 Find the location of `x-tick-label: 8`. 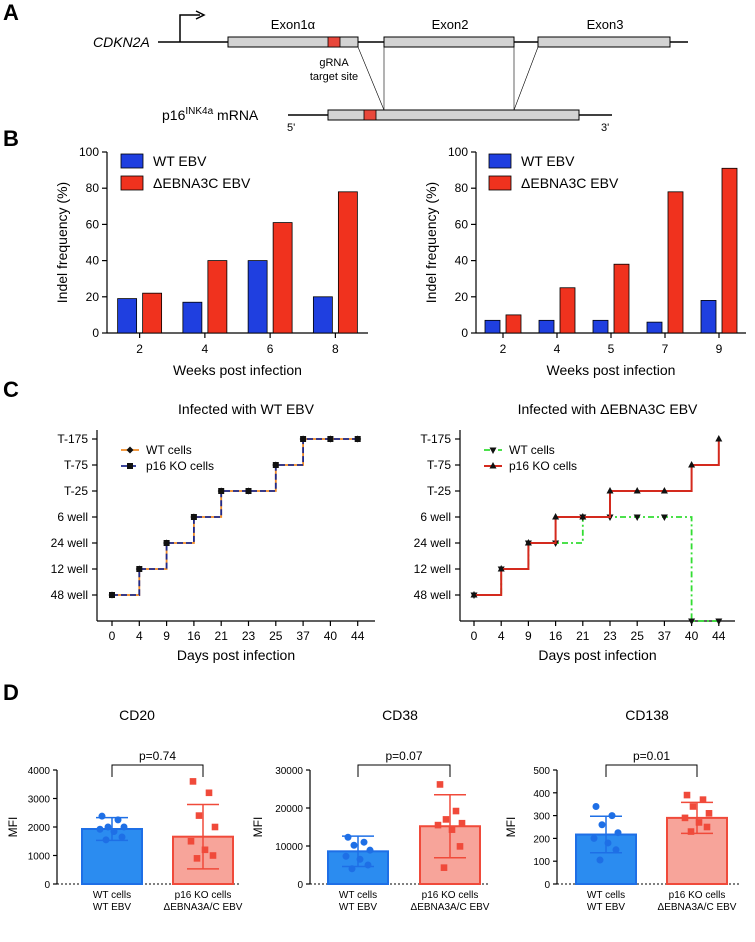

x-tick-label: 8 is located at coordinates (335, 349).